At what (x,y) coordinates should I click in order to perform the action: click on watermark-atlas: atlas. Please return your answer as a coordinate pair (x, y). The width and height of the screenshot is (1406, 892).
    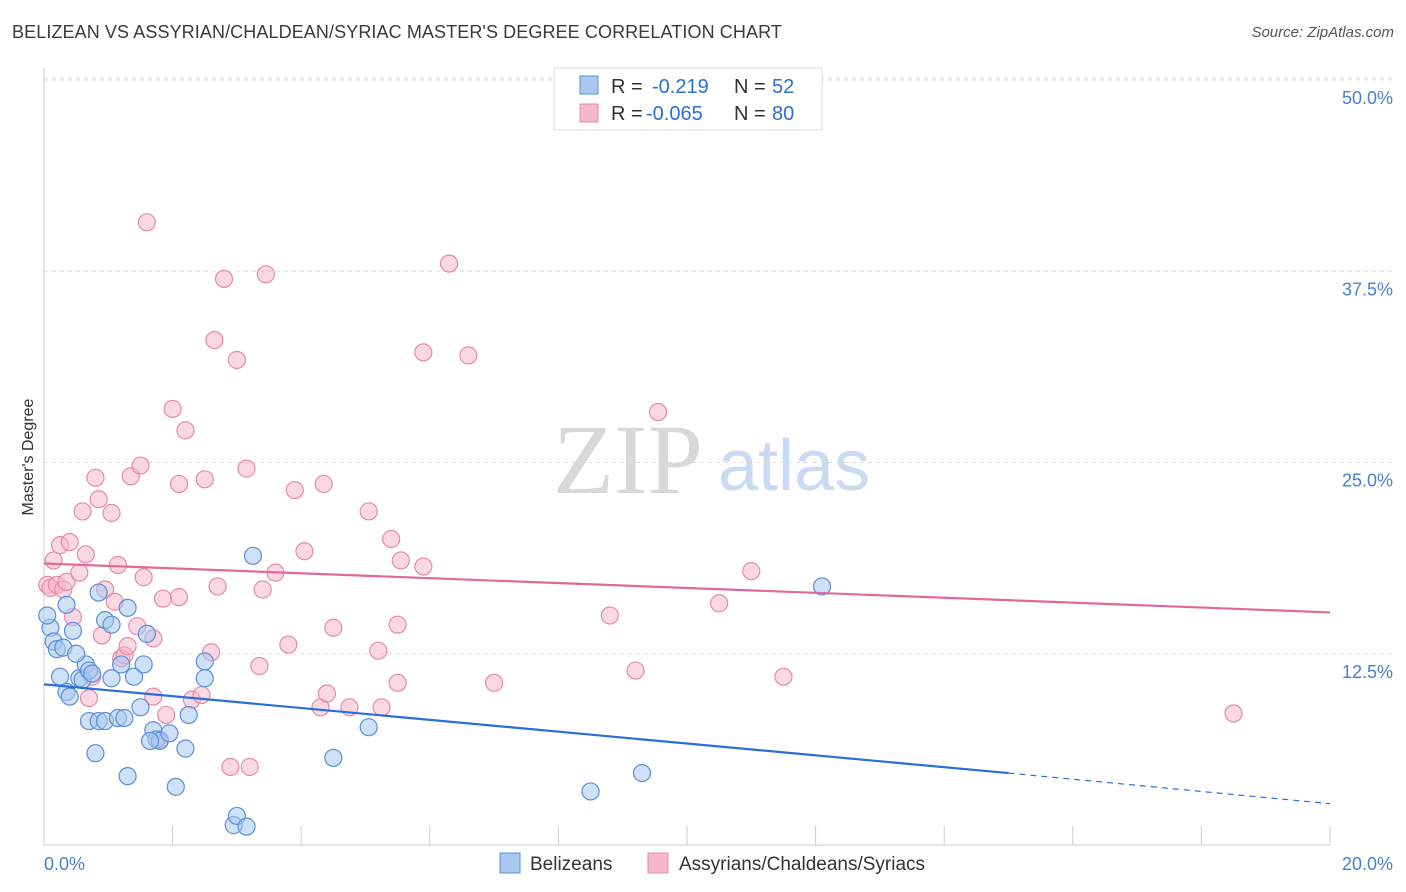
    Looking at the image, I should click on (794, 466).